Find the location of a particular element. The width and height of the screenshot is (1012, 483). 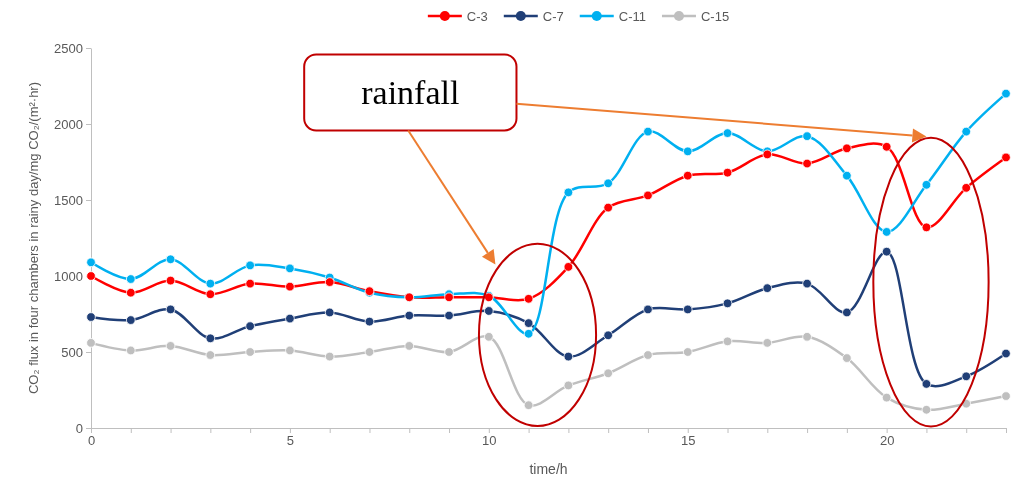

x-tick-label: 0 is located at coordinates (91, 441).